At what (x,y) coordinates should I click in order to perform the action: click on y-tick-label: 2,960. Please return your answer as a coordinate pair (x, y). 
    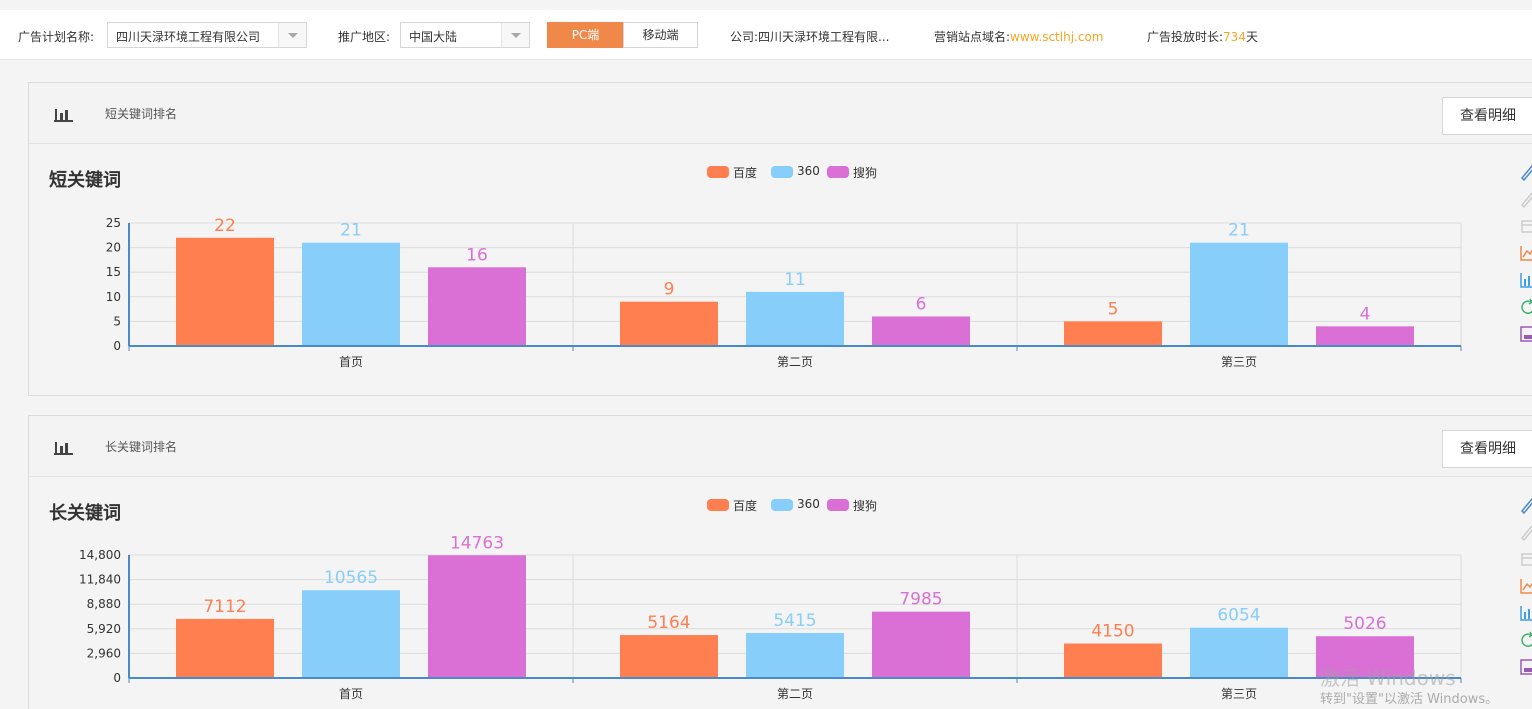
    Looking at the image, I should click on (104, 653).